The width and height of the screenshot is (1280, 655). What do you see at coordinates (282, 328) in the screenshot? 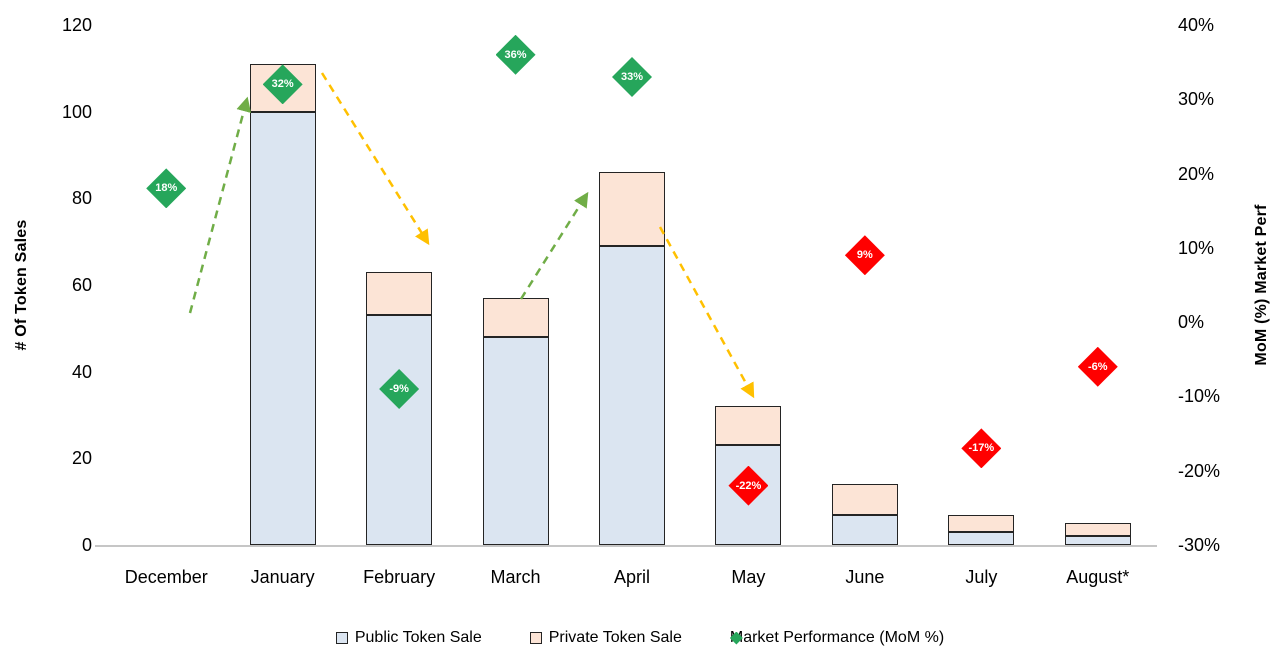
I see `bar-public-token-sale-january` at bounding box center [282, 328].